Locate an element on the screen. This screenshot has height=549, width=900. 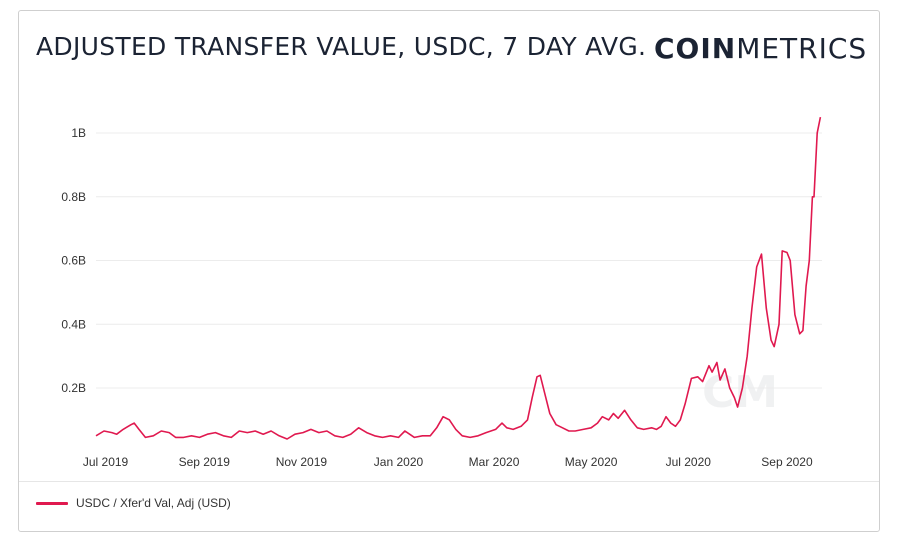
x-tick-label: Jan 2020 is located at coordinates (399, 462).